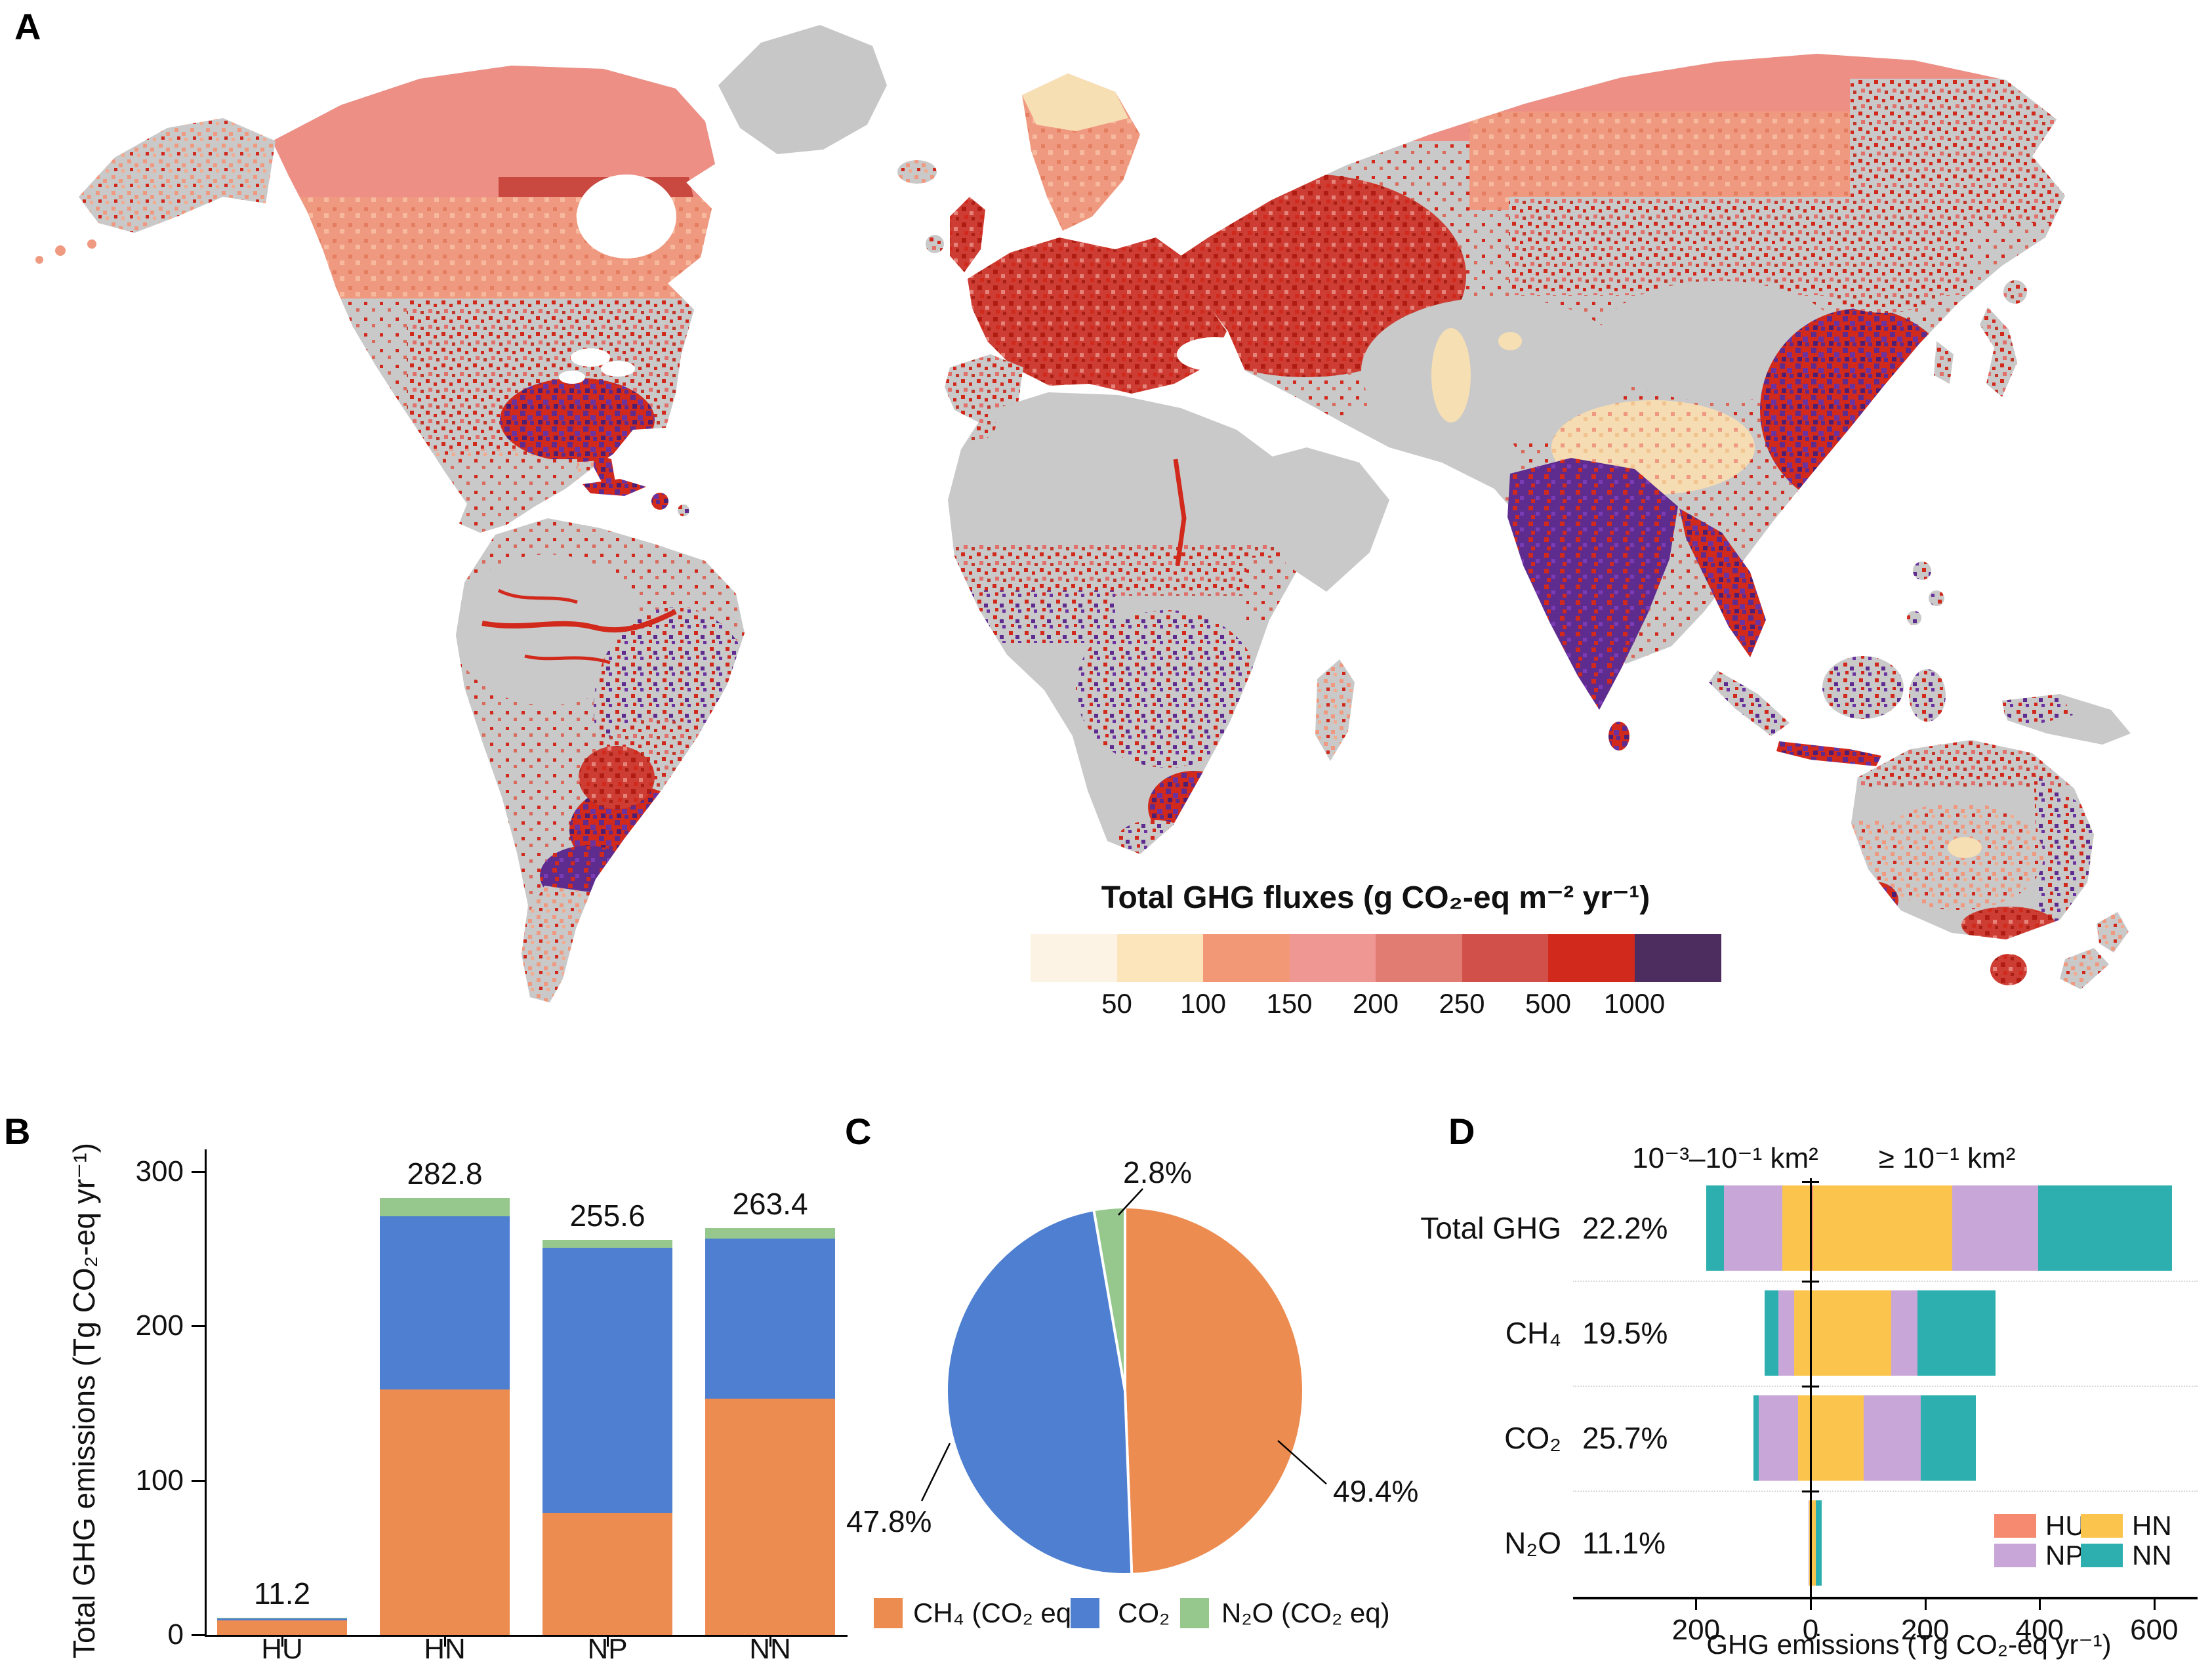  Describe the element at coordinates (2102, 1526) in the screenshot. I see `panel-d-legend-swatch-HN` at that location.